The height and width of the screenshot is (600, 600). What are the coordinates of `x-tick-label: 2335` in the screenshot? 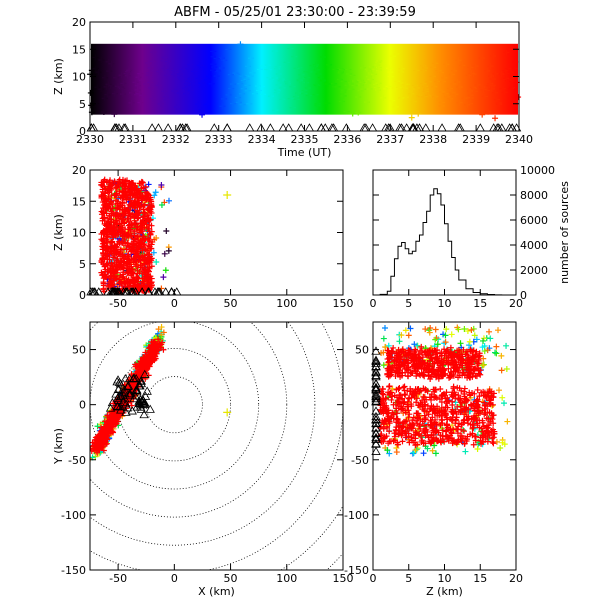 It's located at (305, 139).